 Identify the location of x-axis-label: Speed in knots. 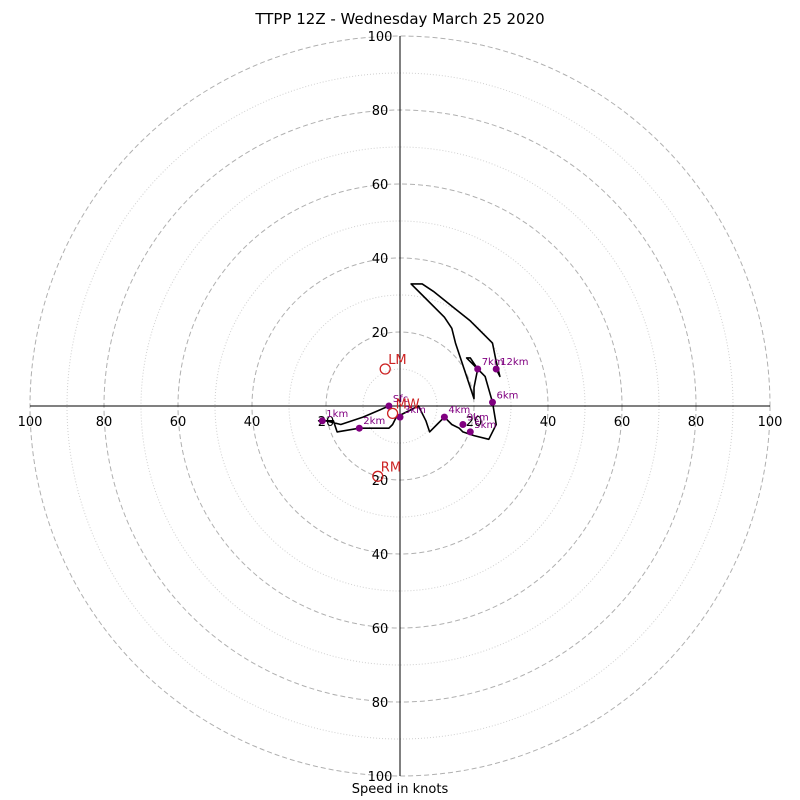
(400, 789).